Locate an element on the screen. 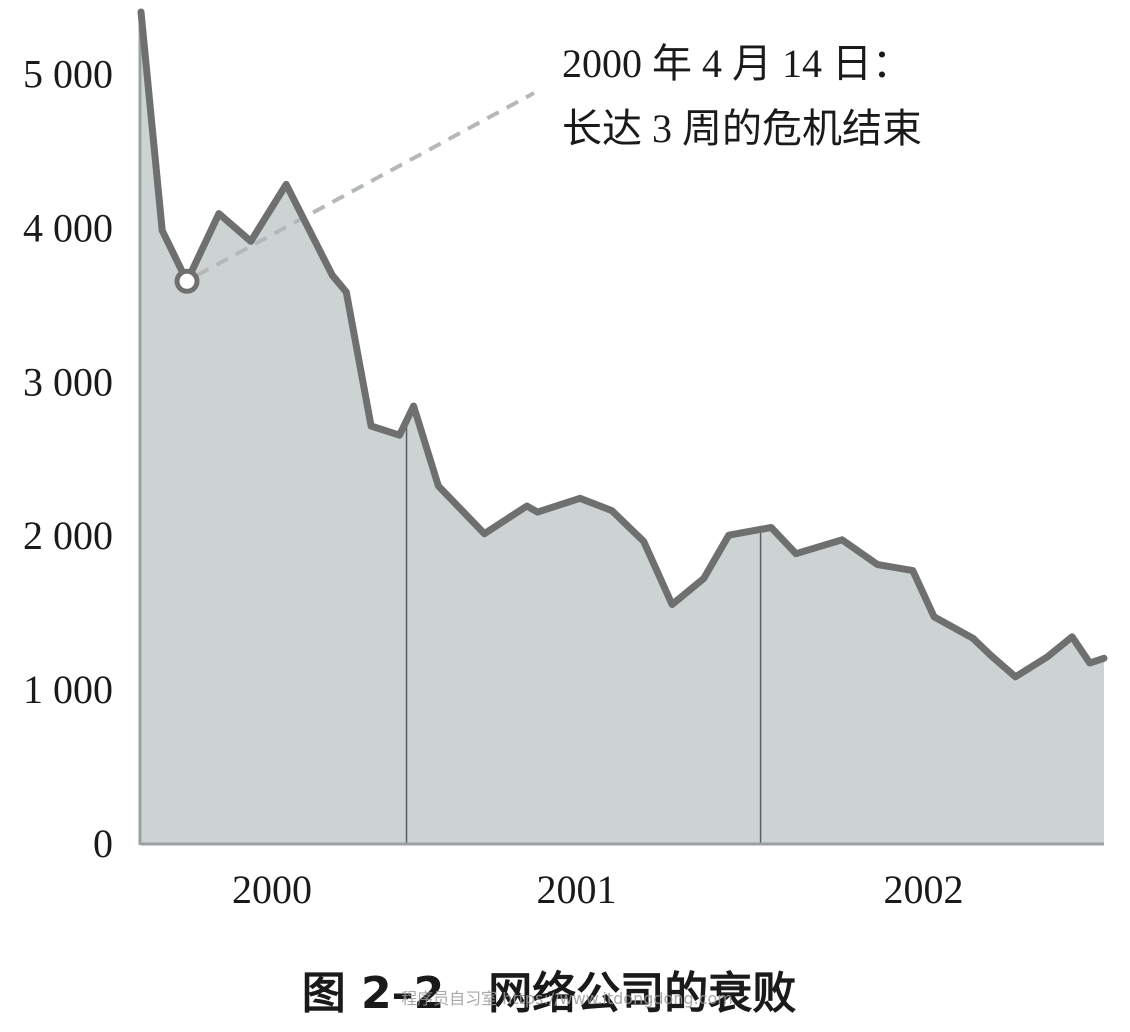 Image resolution: width=1130 pixels, height=1032 pixels. x-year-label: 2000 is located at coordinates (272, 889).